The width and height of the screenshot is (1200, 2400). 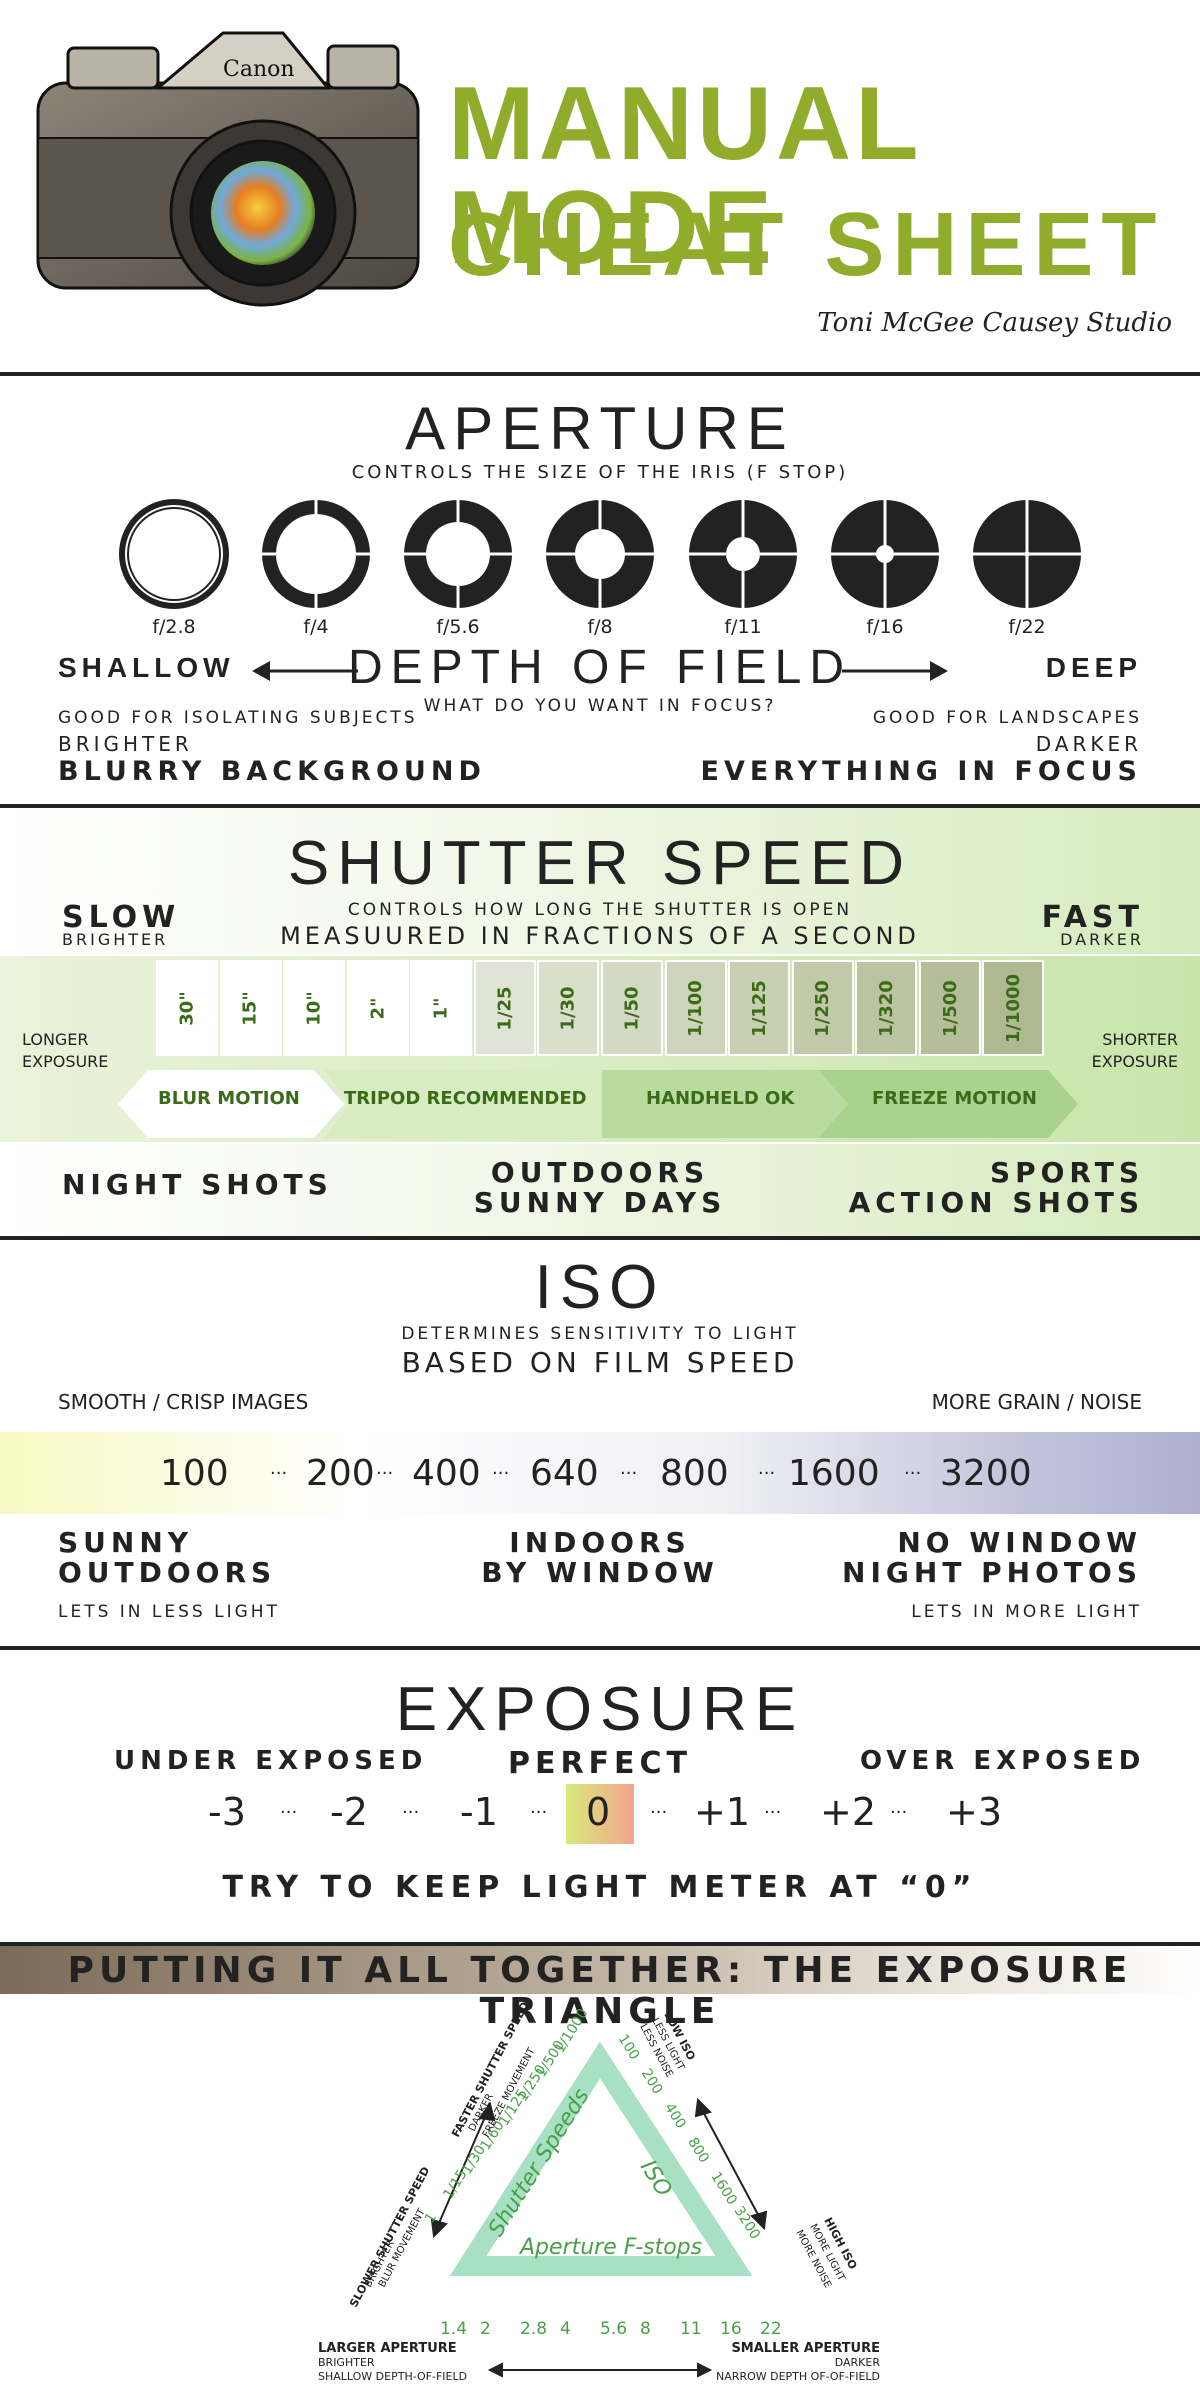 What do you see at coordinates (886, 1008) in the screenshot?
I see `speed-value: 1/320` at bounding box center [886, 1008].